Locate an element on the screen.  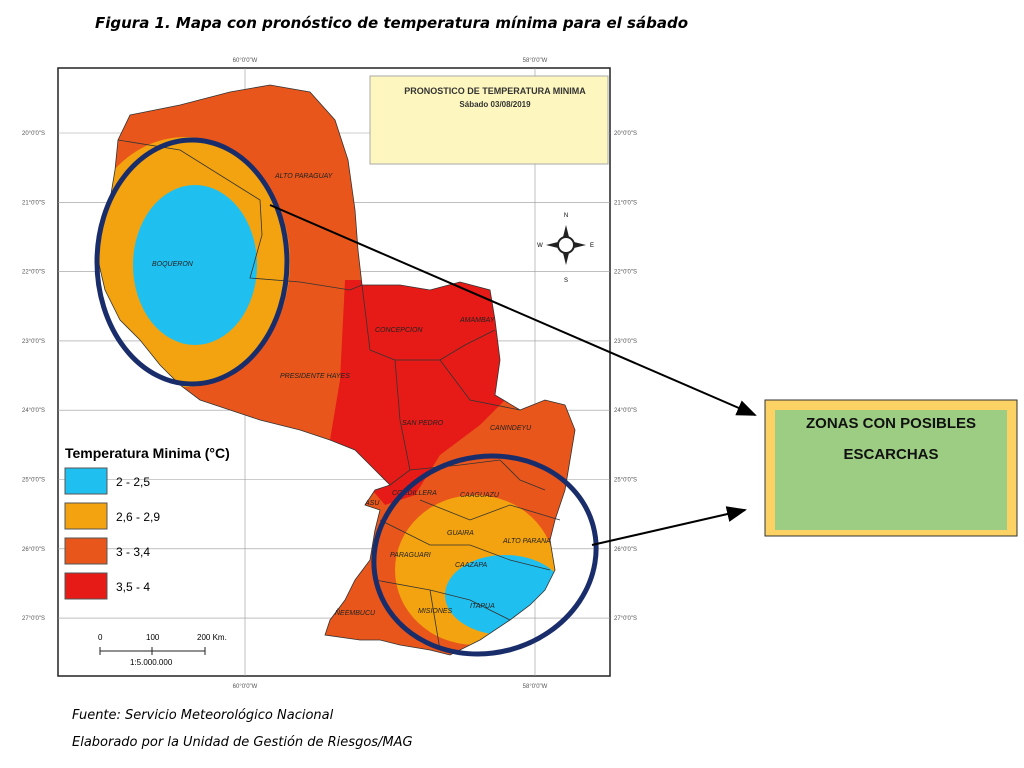
department-label: MISIONES is located at coordinates (435, 611).